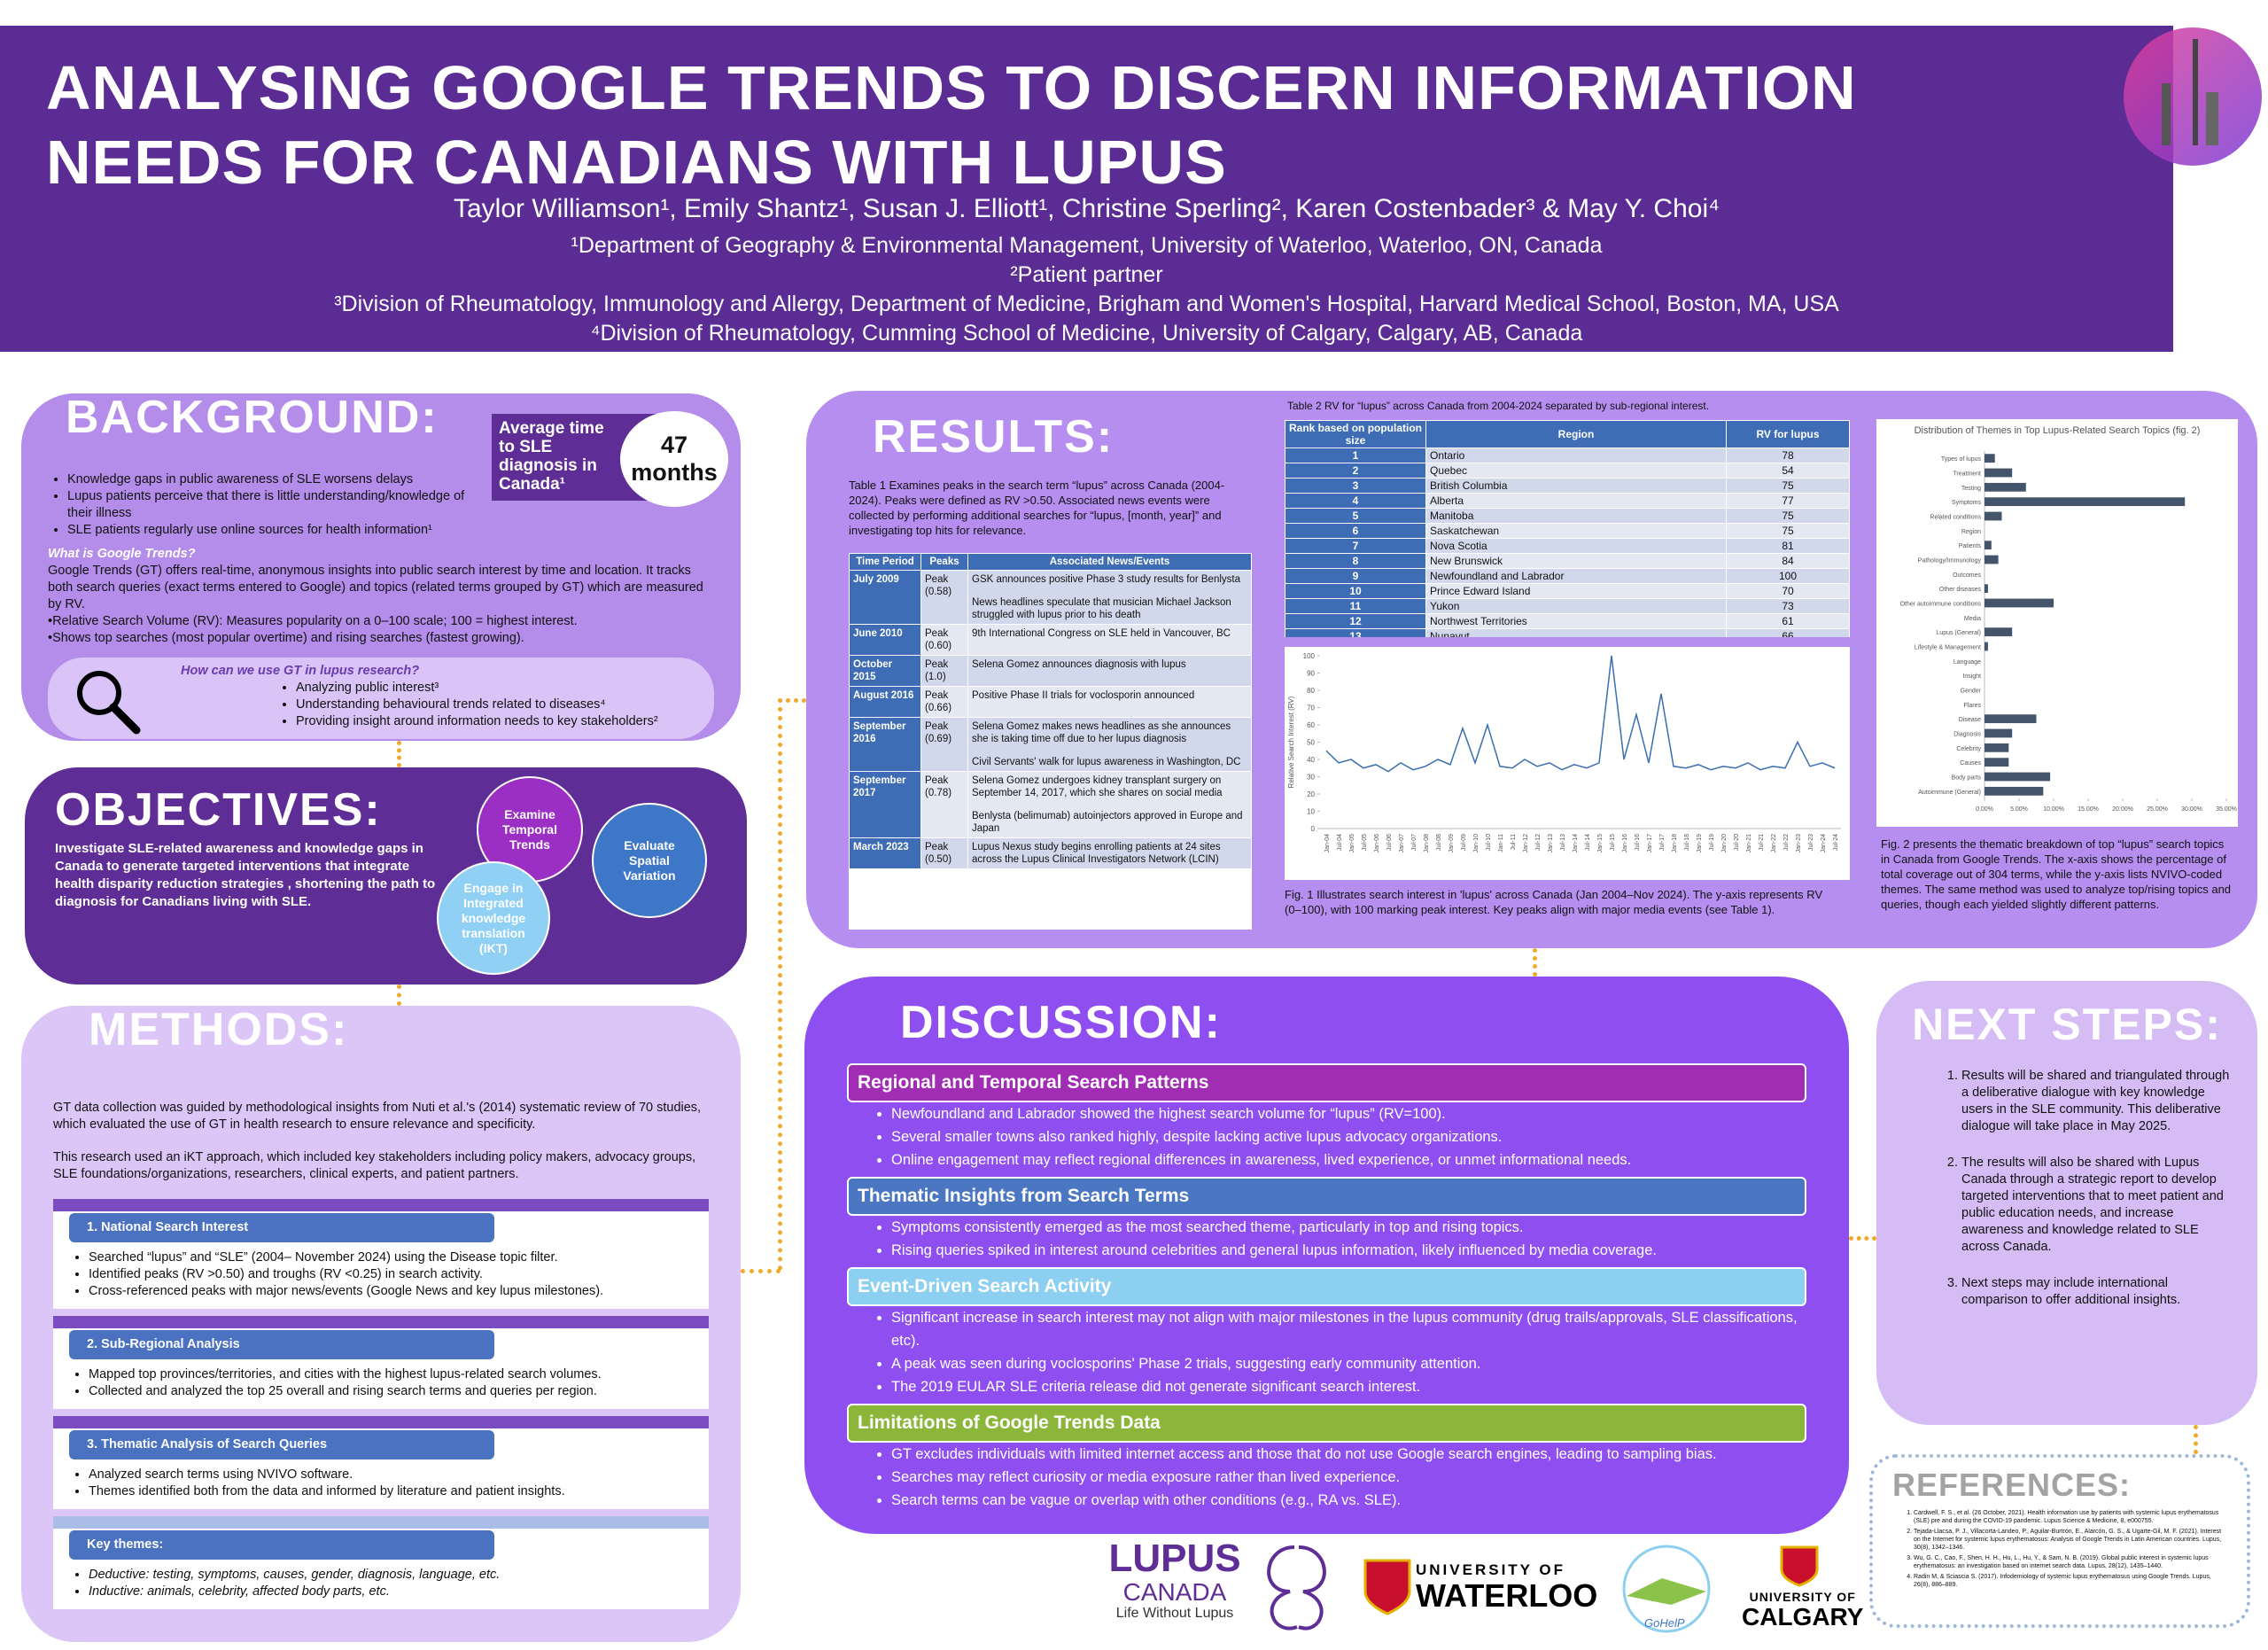 This screenshot has height=1650, width=2268. What do you see at coordinates (1109, 562) in the screenshot?
I see `column-header: Associated News/Events` at bounding box center [1109, 562].